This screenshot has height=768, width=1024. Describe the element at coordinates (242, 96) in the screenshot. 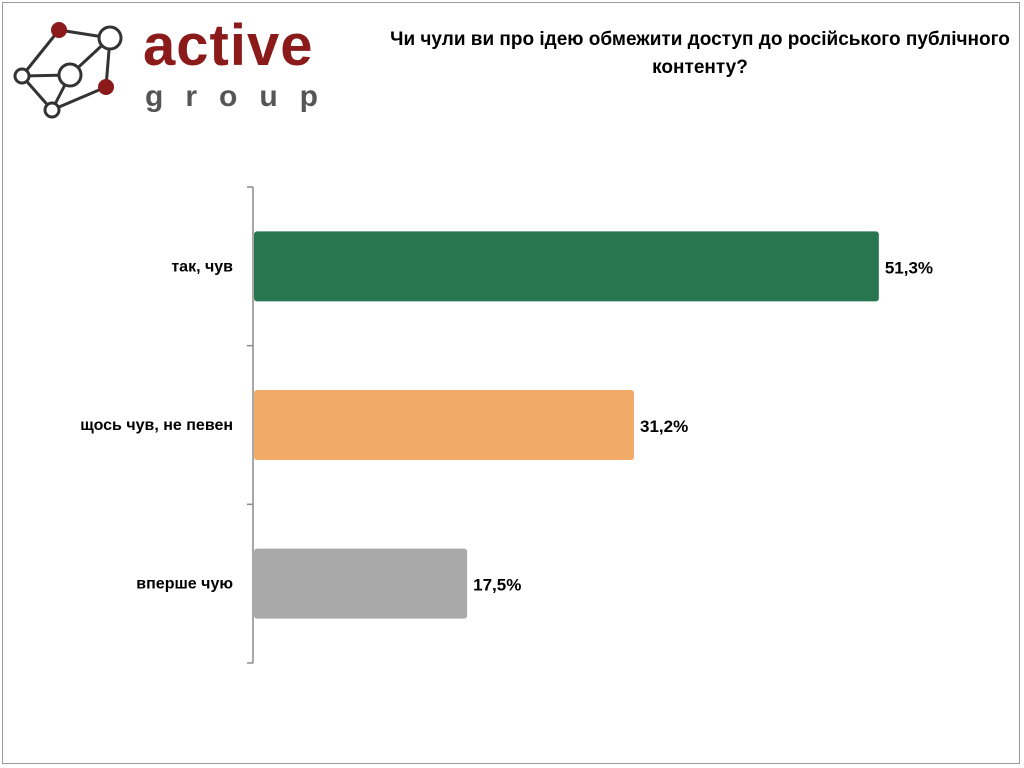

I see `logo-subtext: group` at that location.